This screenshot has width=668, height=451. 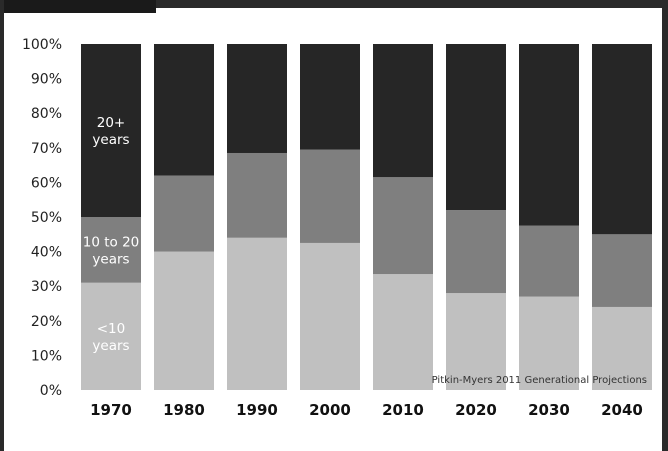 I want to click on frame-left-bar, so click(x=2, y=225).